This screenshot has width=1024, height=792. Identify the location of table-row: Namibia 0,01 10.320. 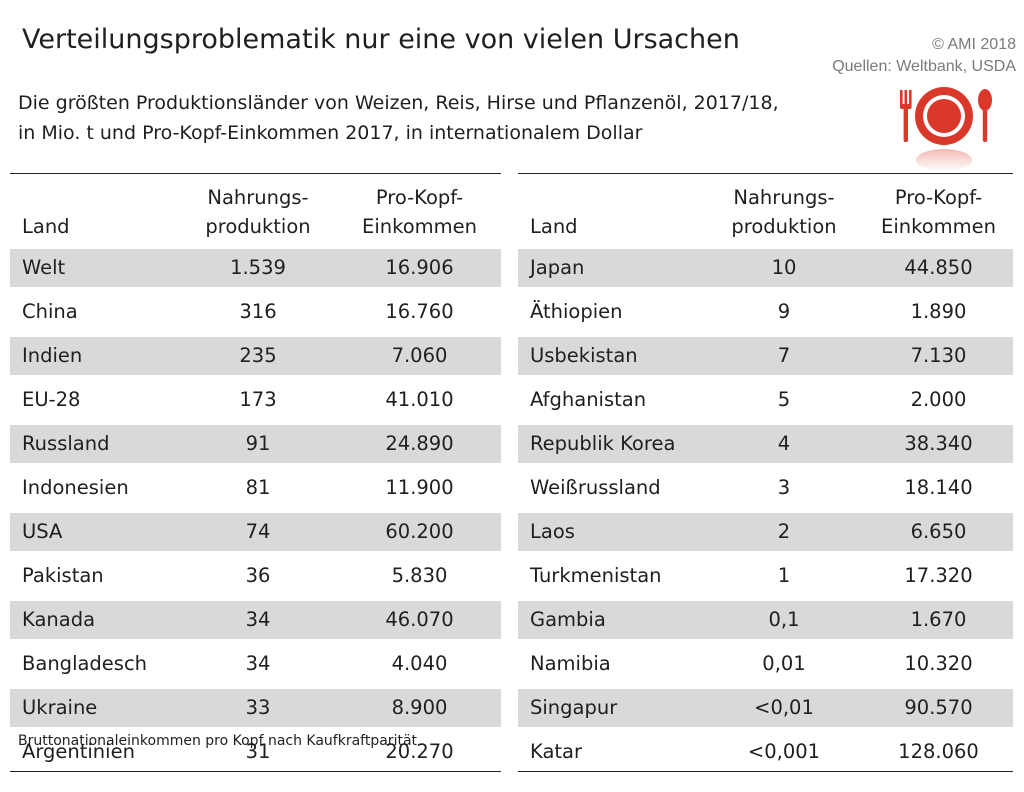
(765, 662).